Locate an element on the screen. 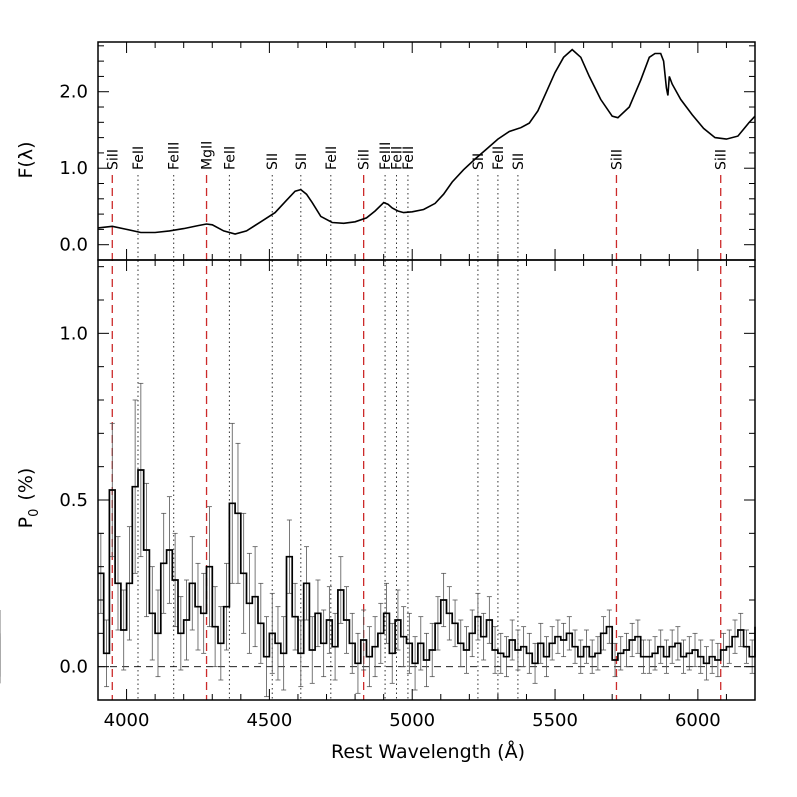  red-line-label-0: SiII is located at coordinates (113, 159).